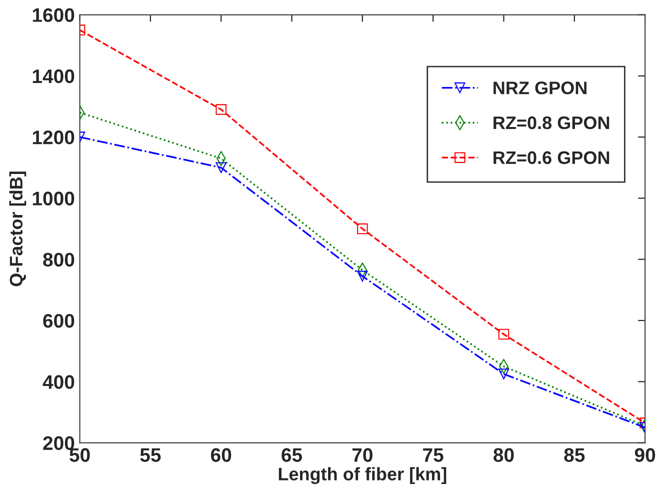 The height and width of the screenshot is (492, 665). Describe the element at coordinates (17, 229) in the screenshot. I see `y-axis-title: Q-Factor [dB]` at that location.